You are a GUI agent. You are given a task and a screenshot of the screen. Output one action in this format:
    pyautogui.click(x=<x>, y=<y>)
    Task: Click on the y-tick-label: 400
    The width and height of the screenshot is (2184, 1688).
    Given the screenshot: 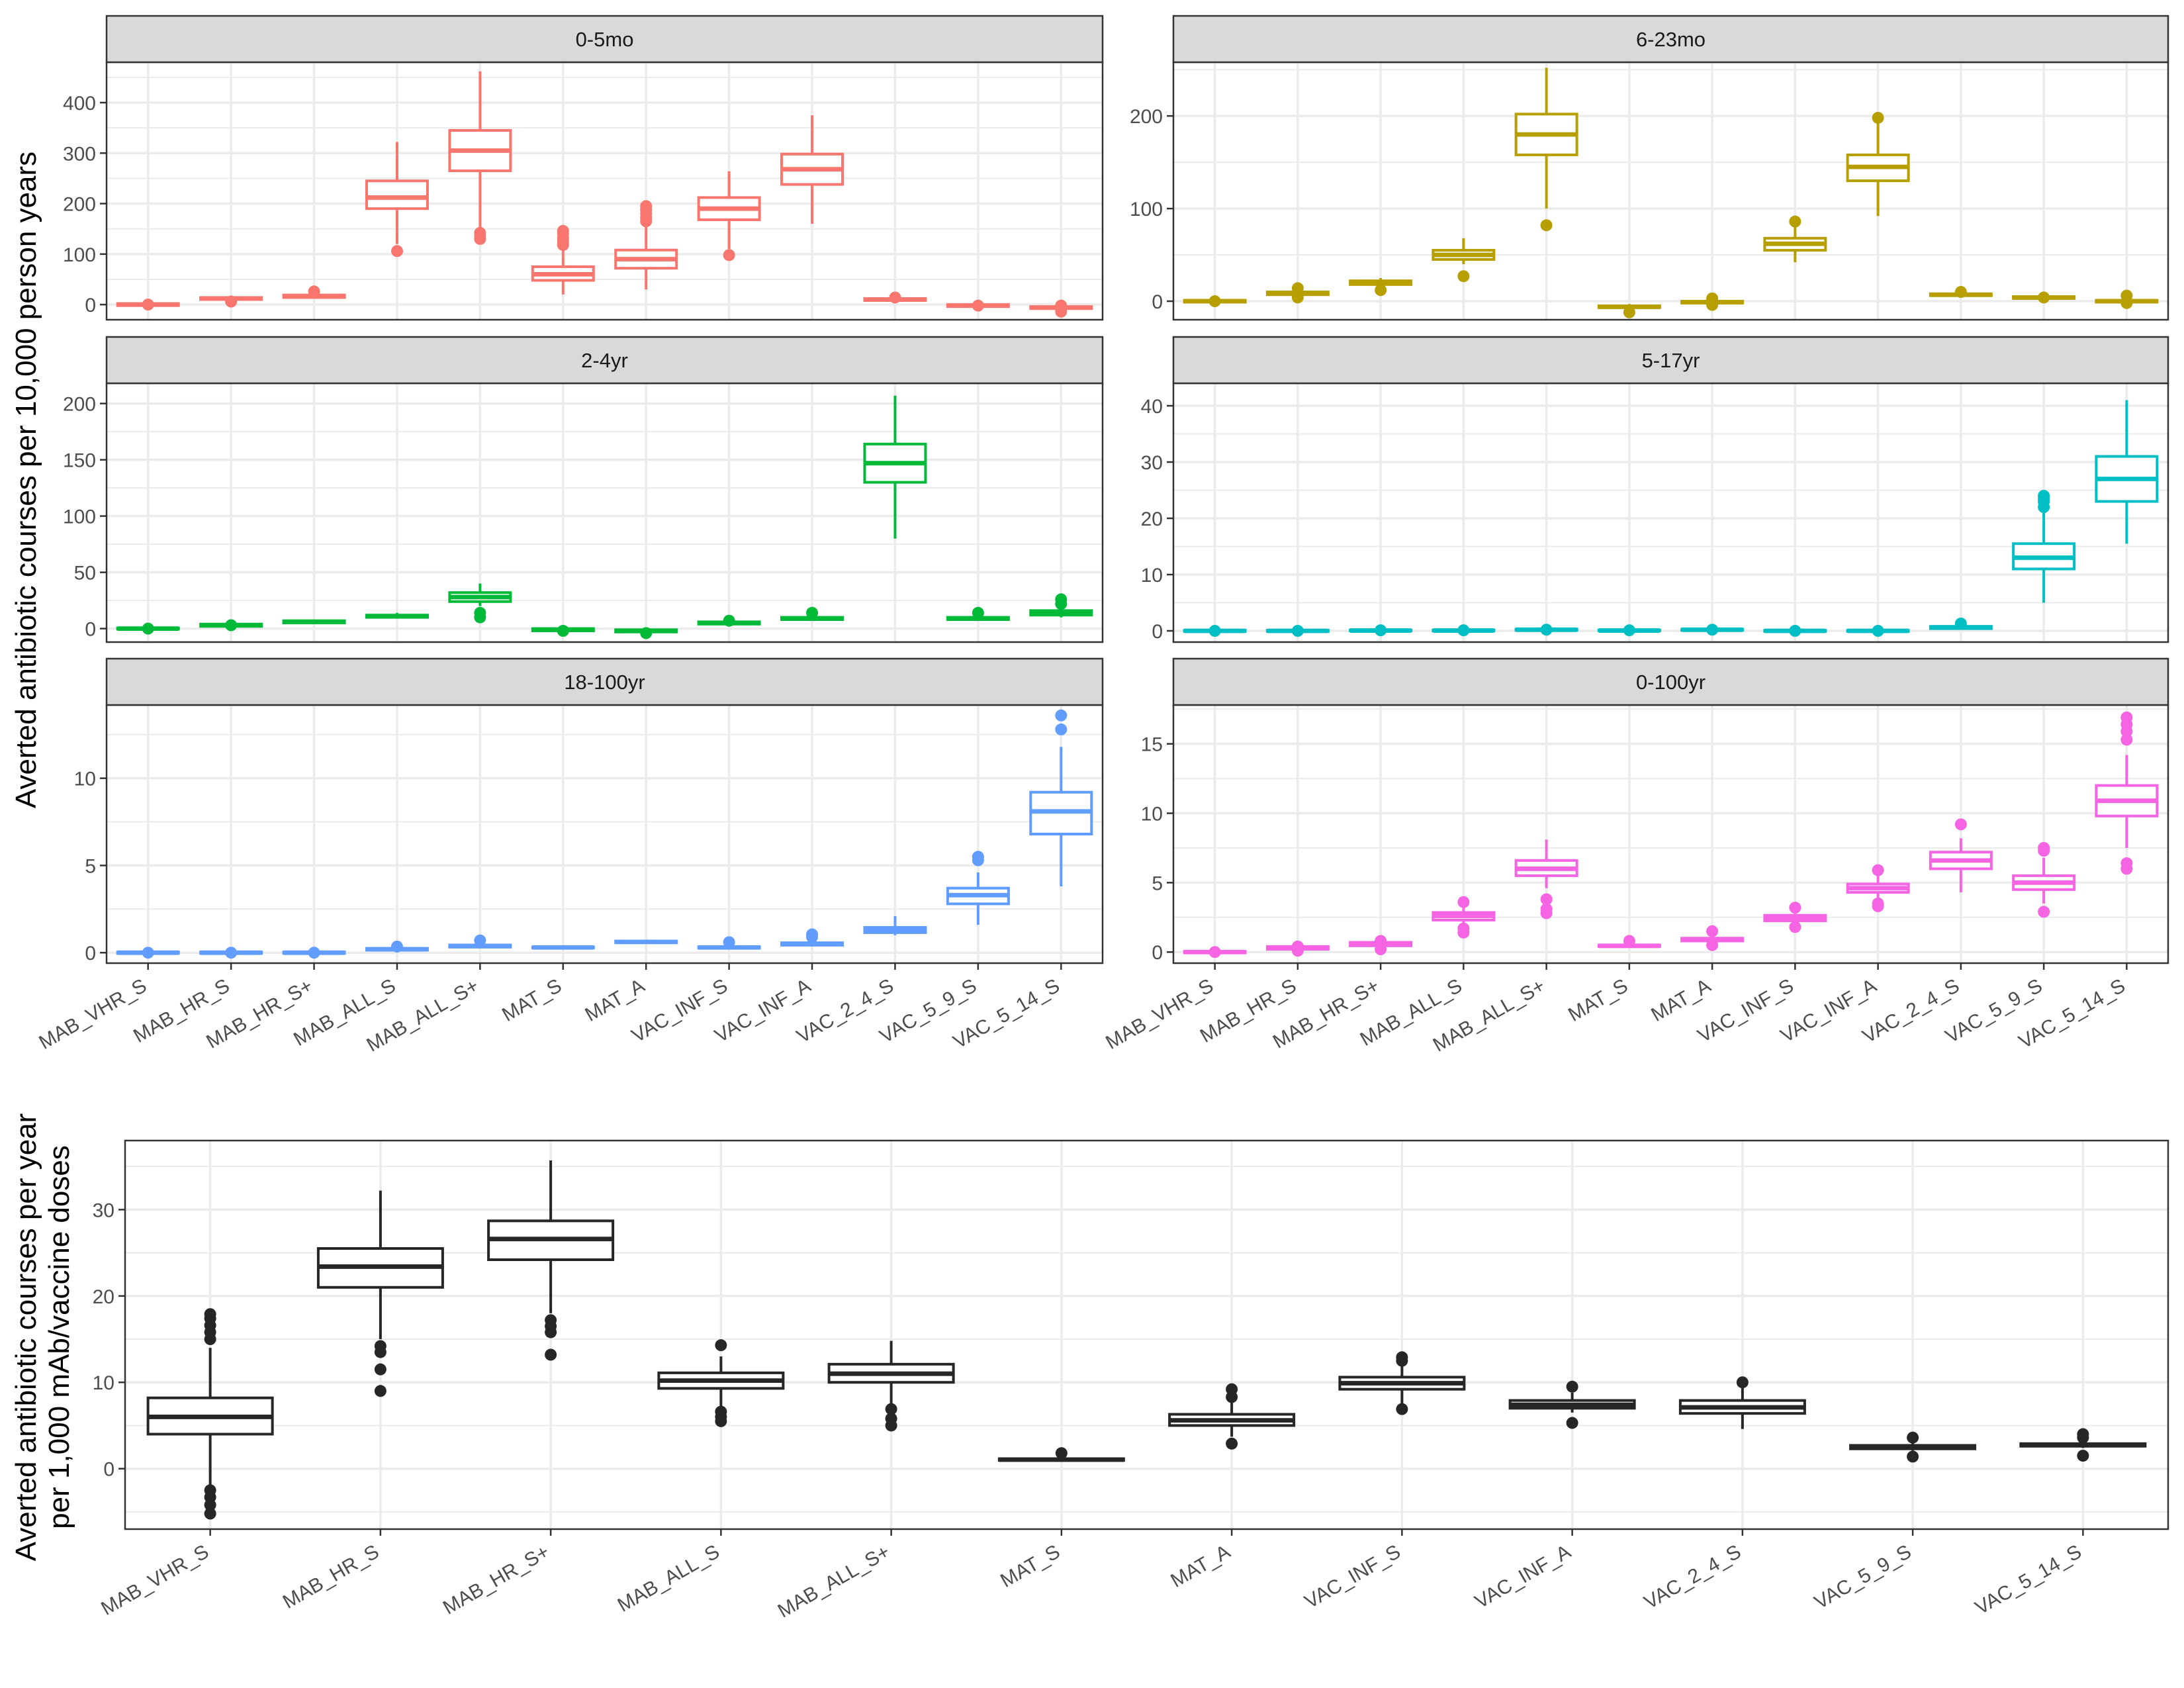 What is the action you would take?
    pyautogui.click(x=79, y=104)
    